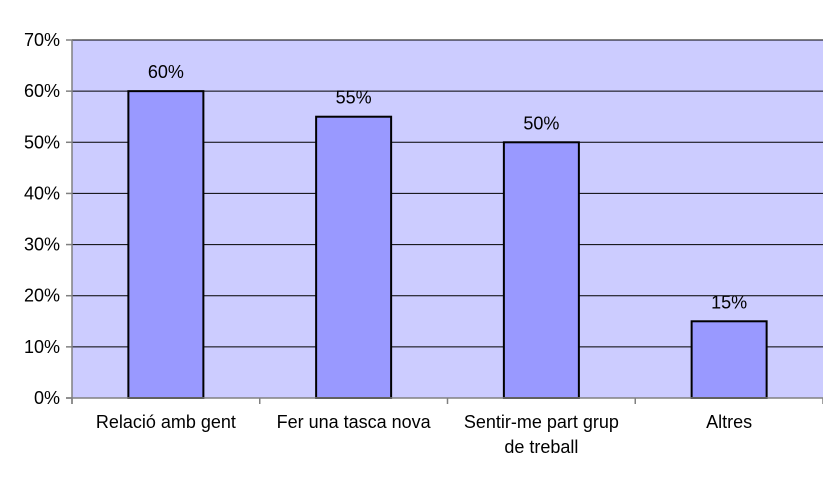 The height and width of the screenshot is (494, 823). Describe the element at coordinates (166, 422) in the screenshot. I see `category-label-0: Relació amb gent` at that location.